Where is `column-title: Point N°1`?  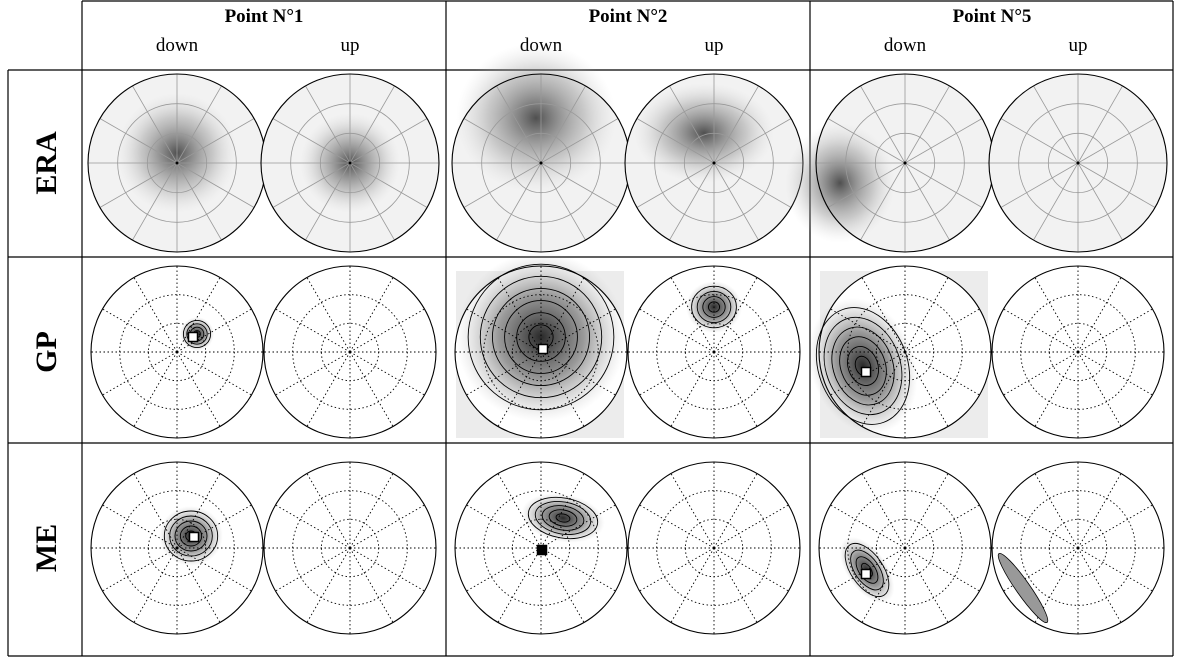
column-title: Point N°1 is located at coordinates (264, 16).